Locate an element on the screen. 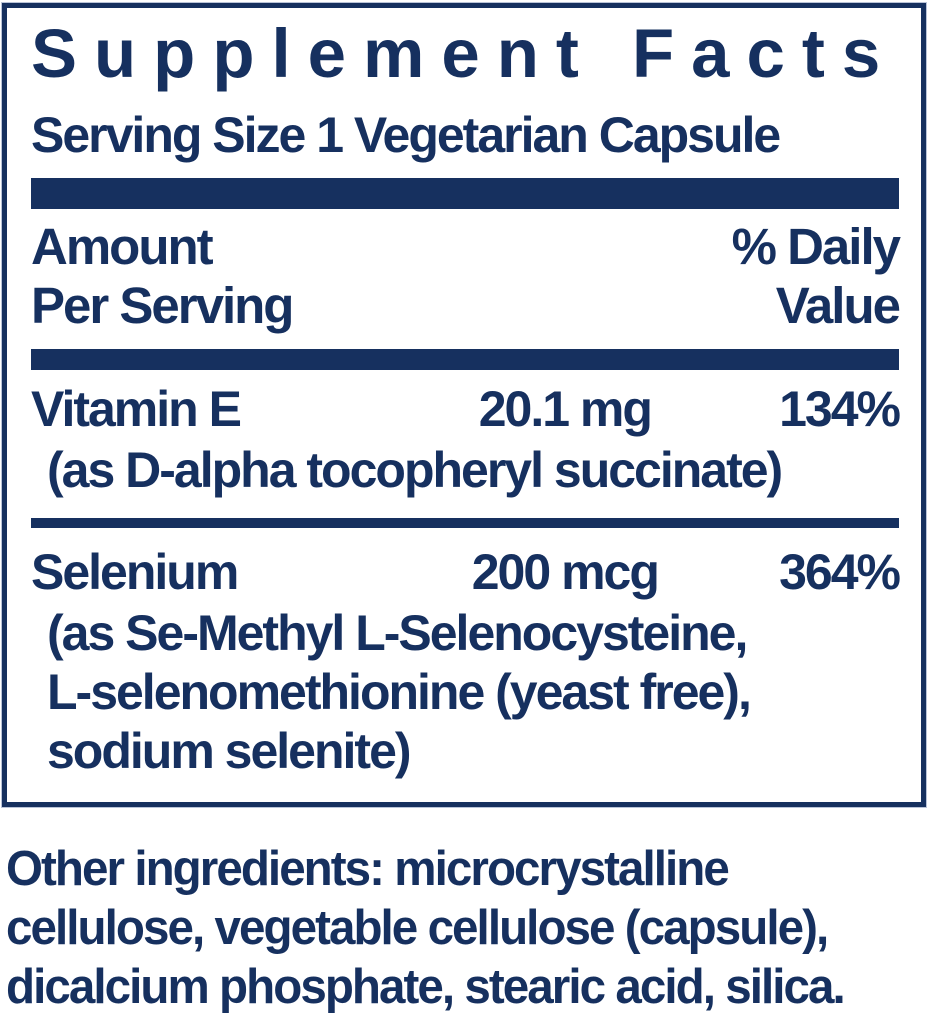 The width and height of the screenshot is (948, 1024). column-header-daily-value: % Daily Value is located at coordinates (816, 276).